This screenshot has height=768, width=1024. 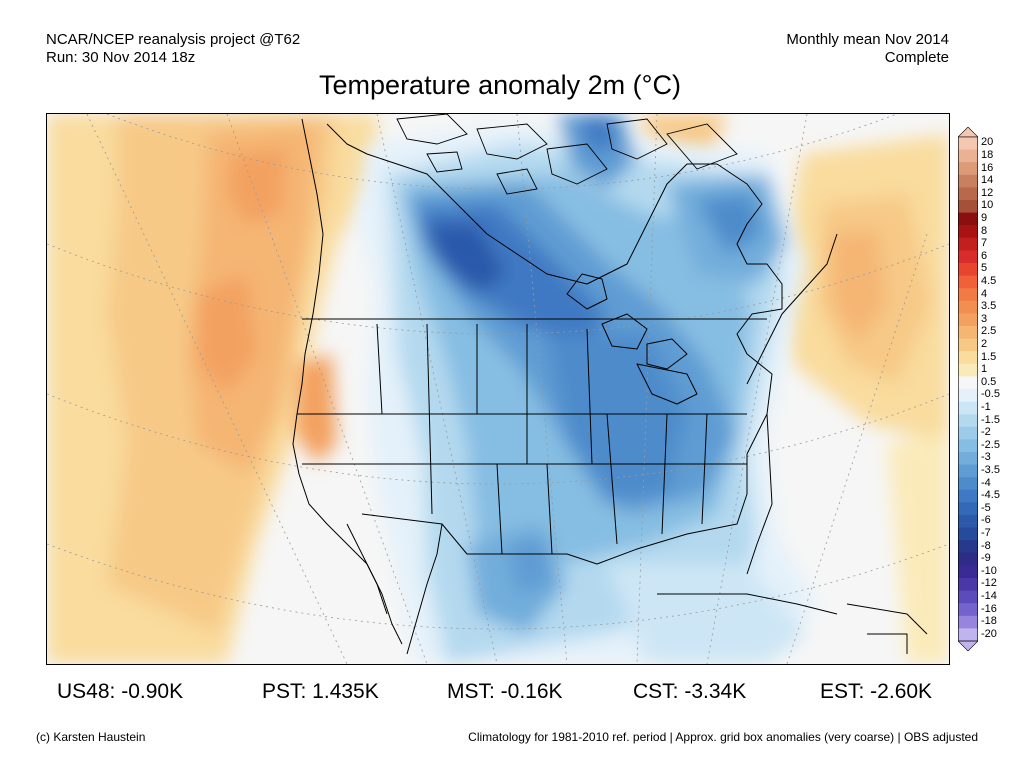 What do you see at coordinates (986, 545) in the screenshot?
I see `colorbar-label: -8` at bounding box center [986, 545].